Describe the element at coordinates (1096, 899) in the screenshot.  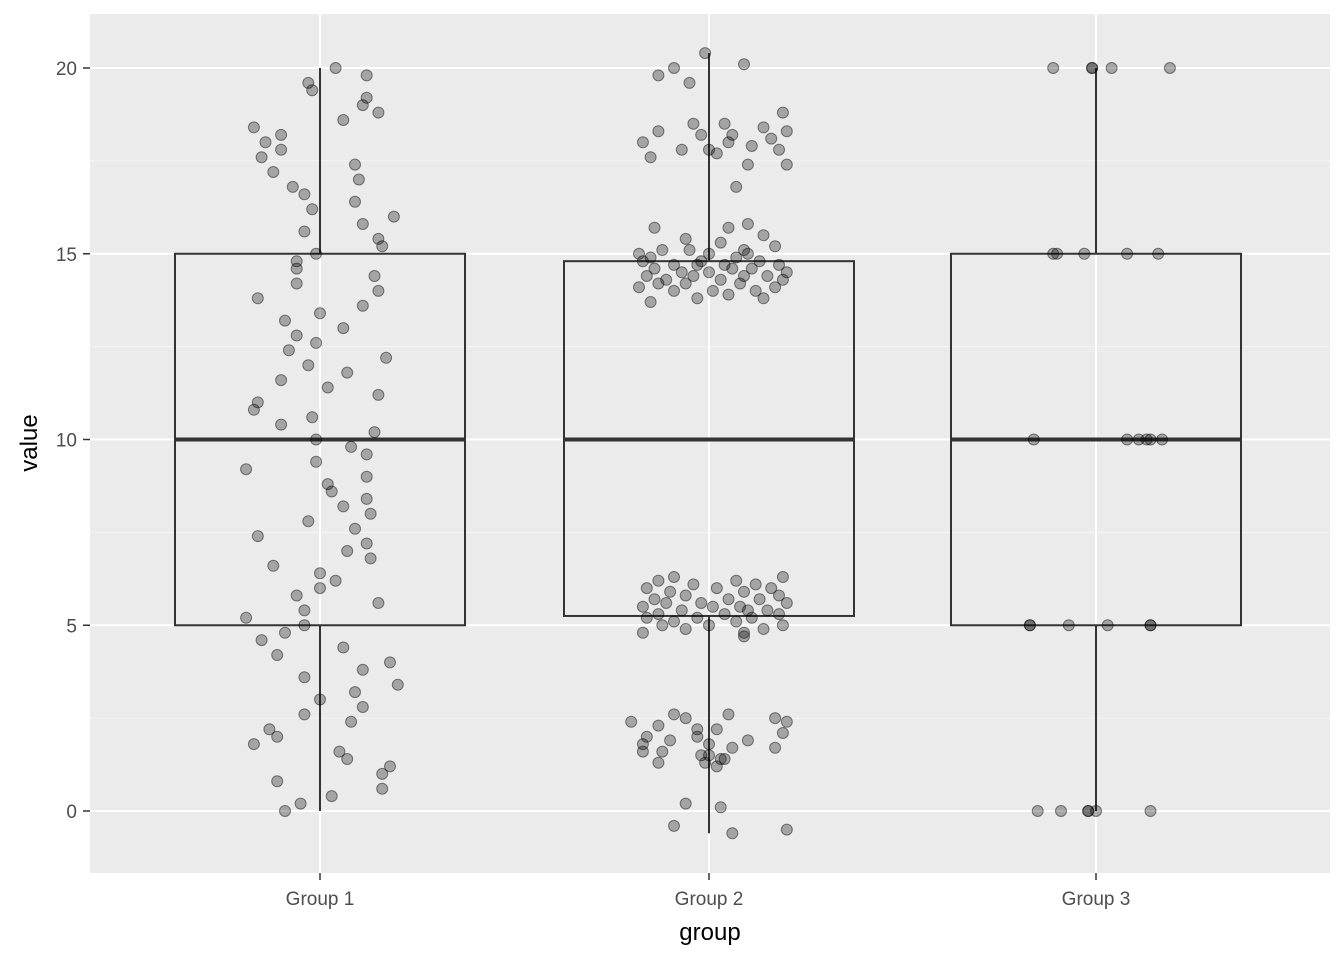
I see `x-tick-label: Group 3` at that location.